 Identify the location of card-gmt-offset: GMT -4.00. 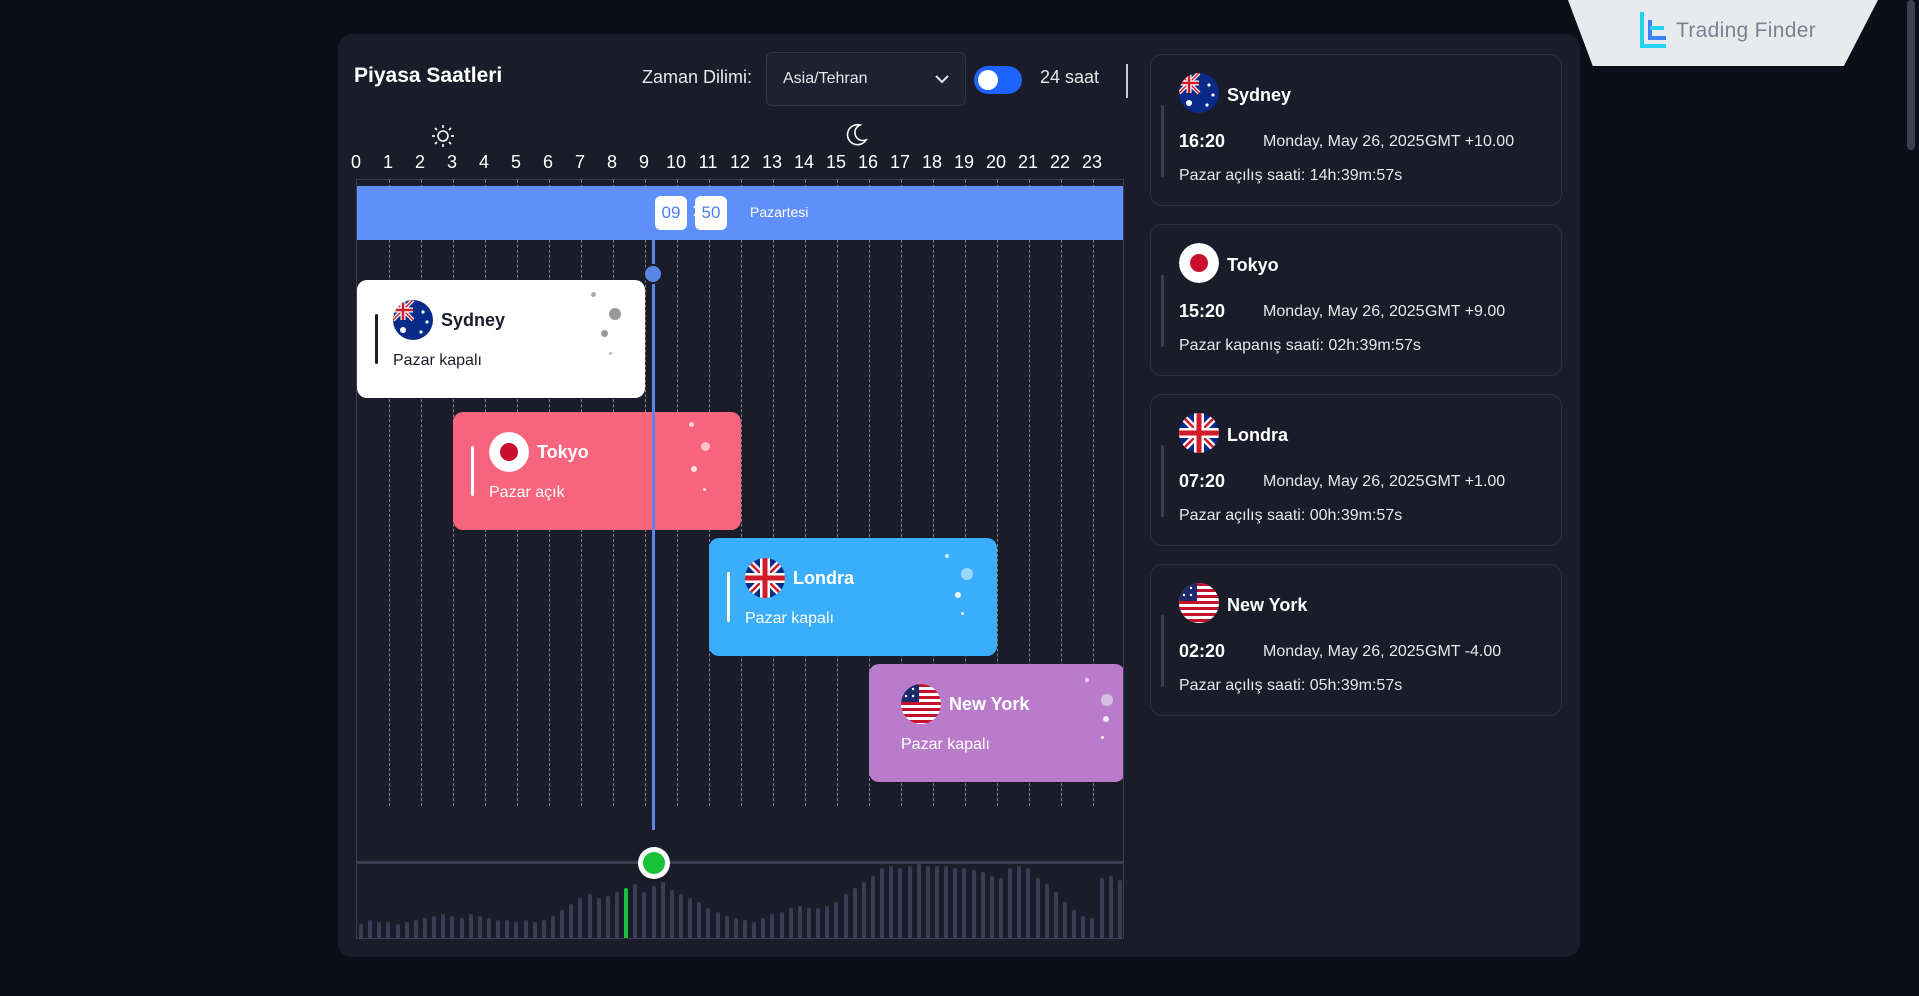
(1463, 651).